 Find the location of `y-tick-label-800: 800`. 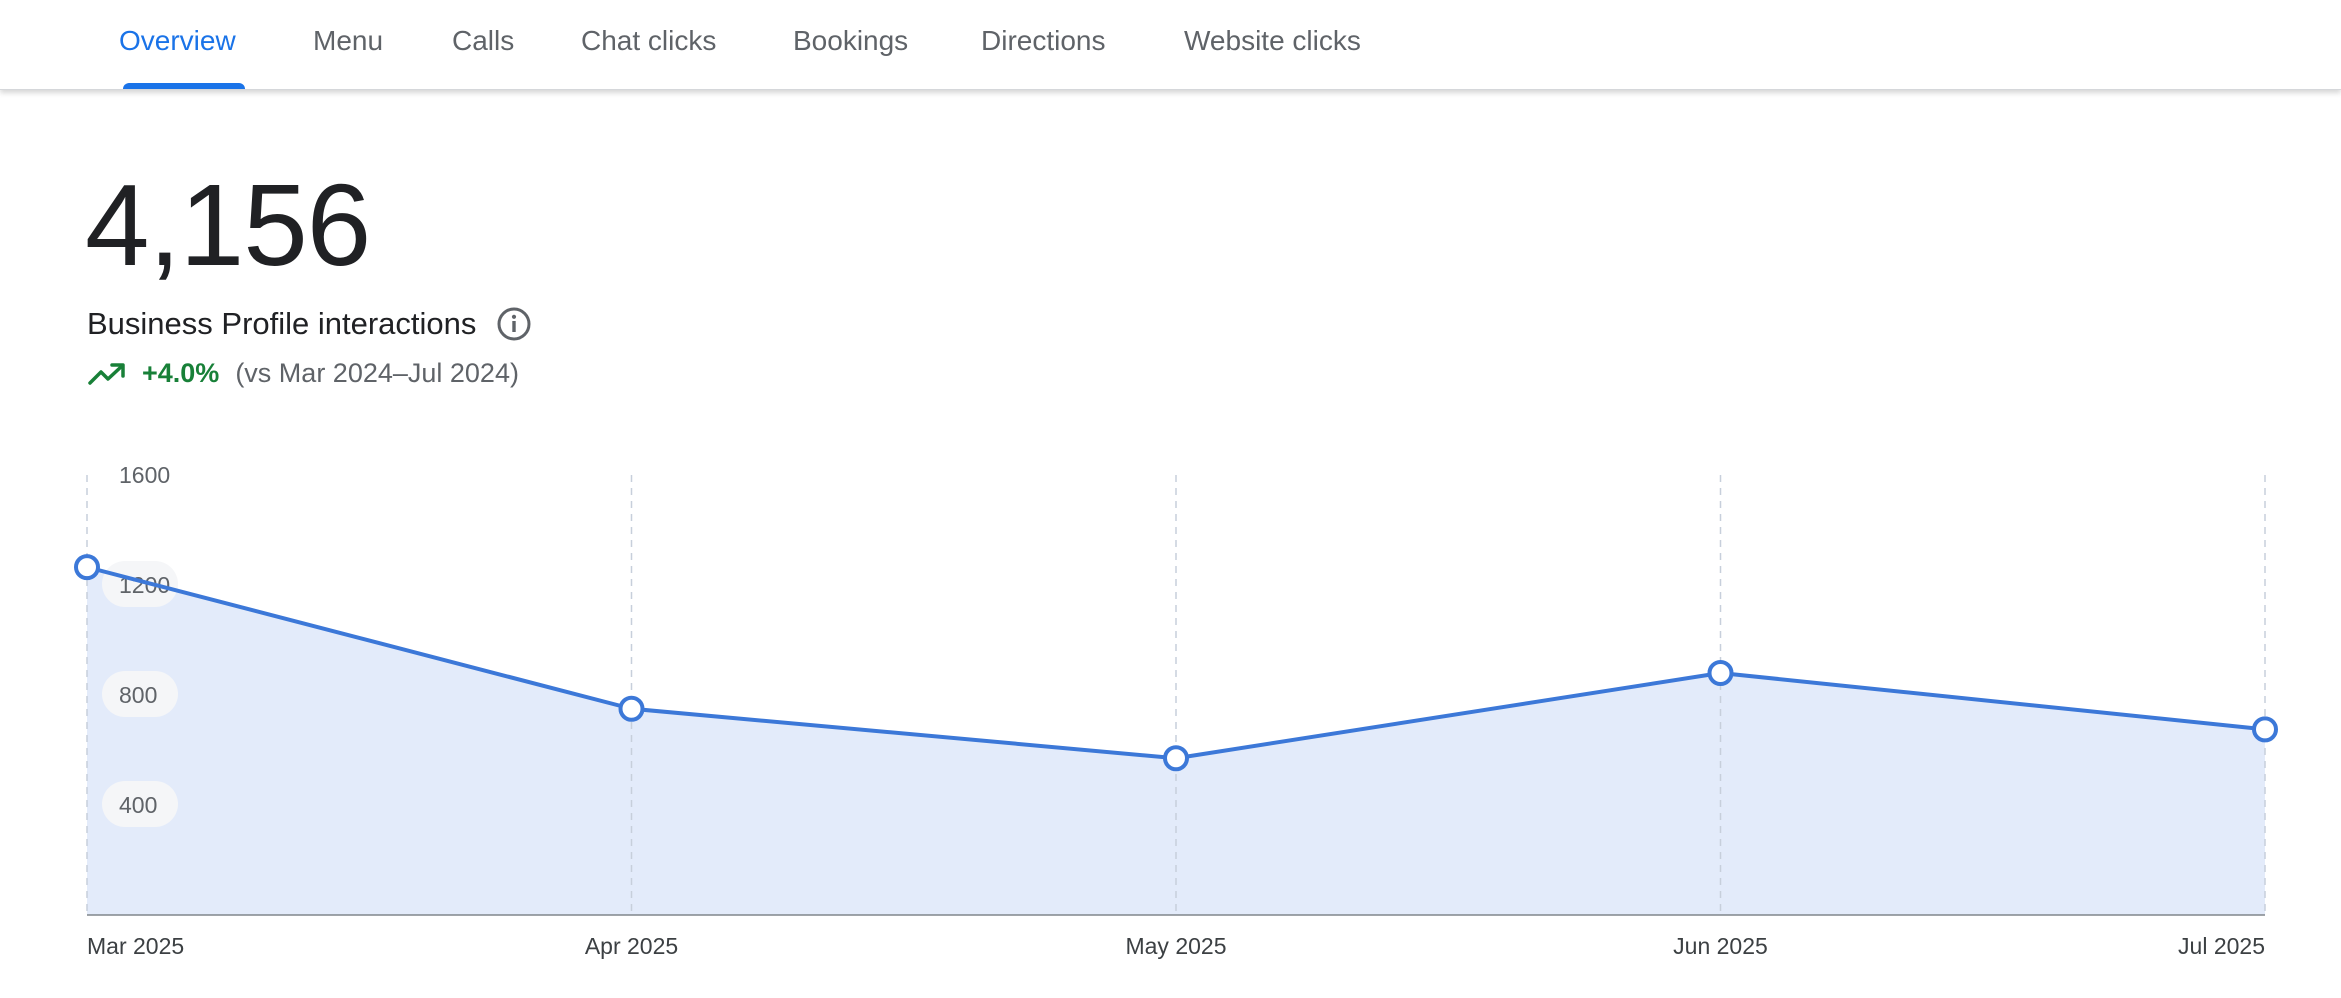

y-tick-label-800: 800 is located at coordinates (138, 695).